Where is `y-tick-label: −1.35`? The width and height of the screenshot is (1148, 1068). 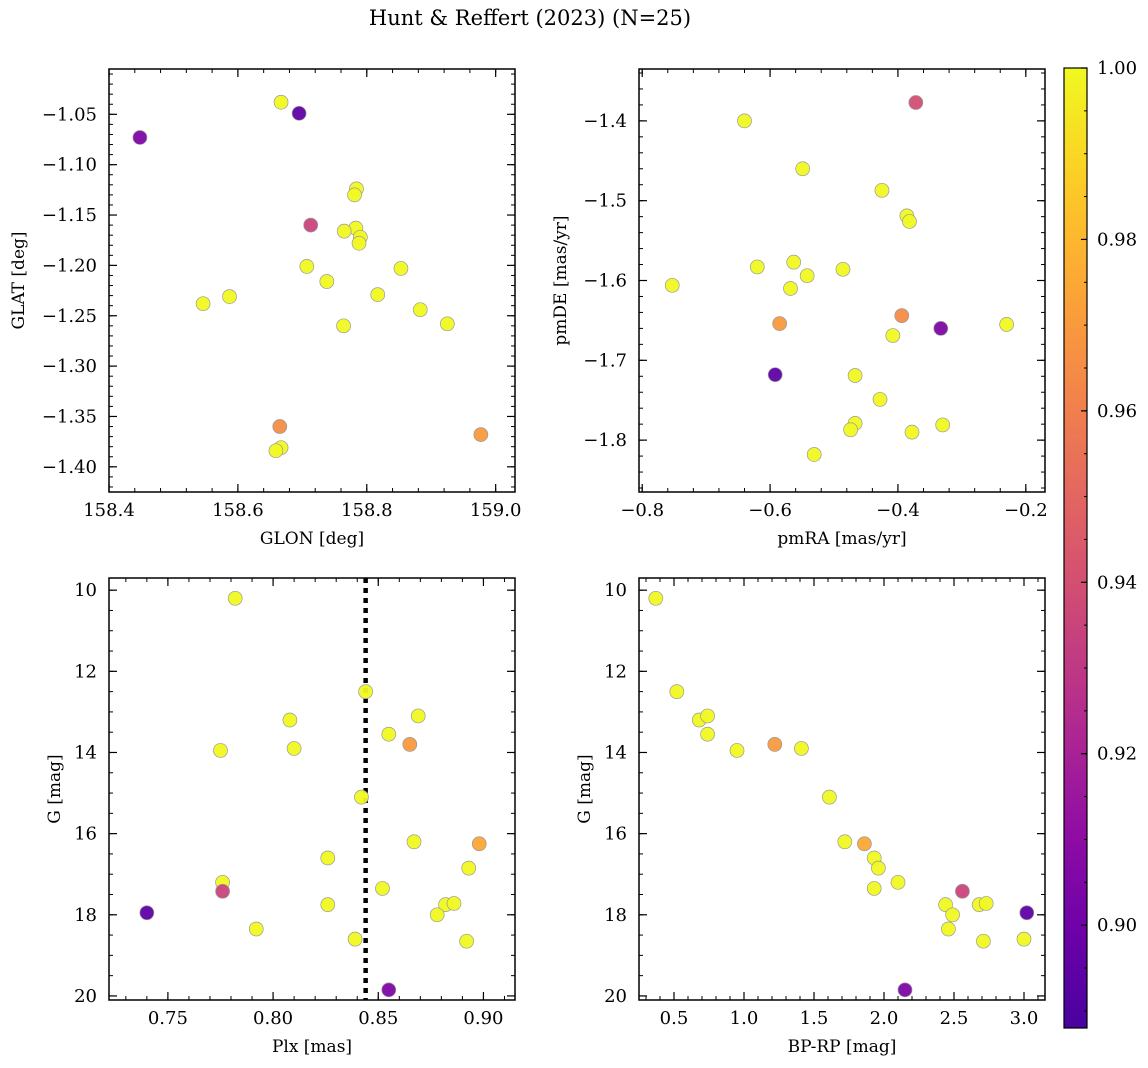
y-tick-label: −1.35 is located at coordinates (69, 416).